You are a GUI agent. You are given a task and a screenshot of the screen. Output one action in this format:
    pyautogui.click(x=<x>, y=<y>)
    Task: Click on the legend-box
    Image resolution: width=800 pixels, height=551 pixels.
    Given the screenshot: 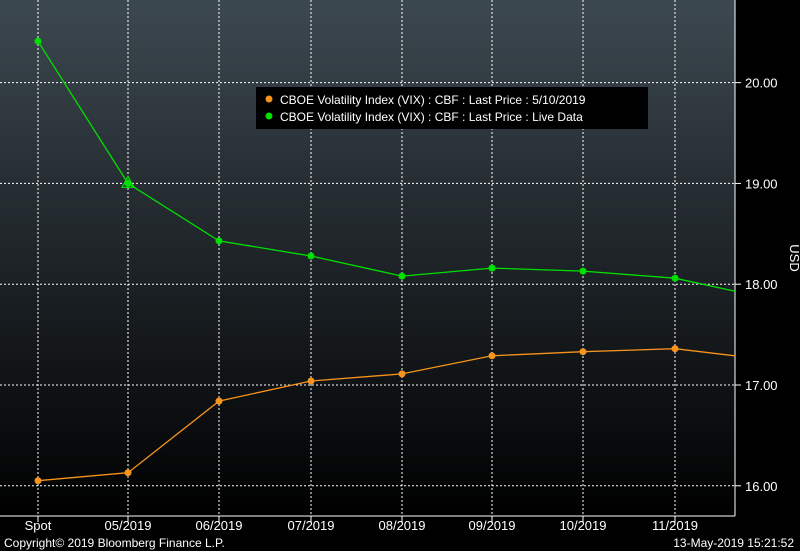 What is the action you would take?
    pyautogui.click(x=452, y=108)
    